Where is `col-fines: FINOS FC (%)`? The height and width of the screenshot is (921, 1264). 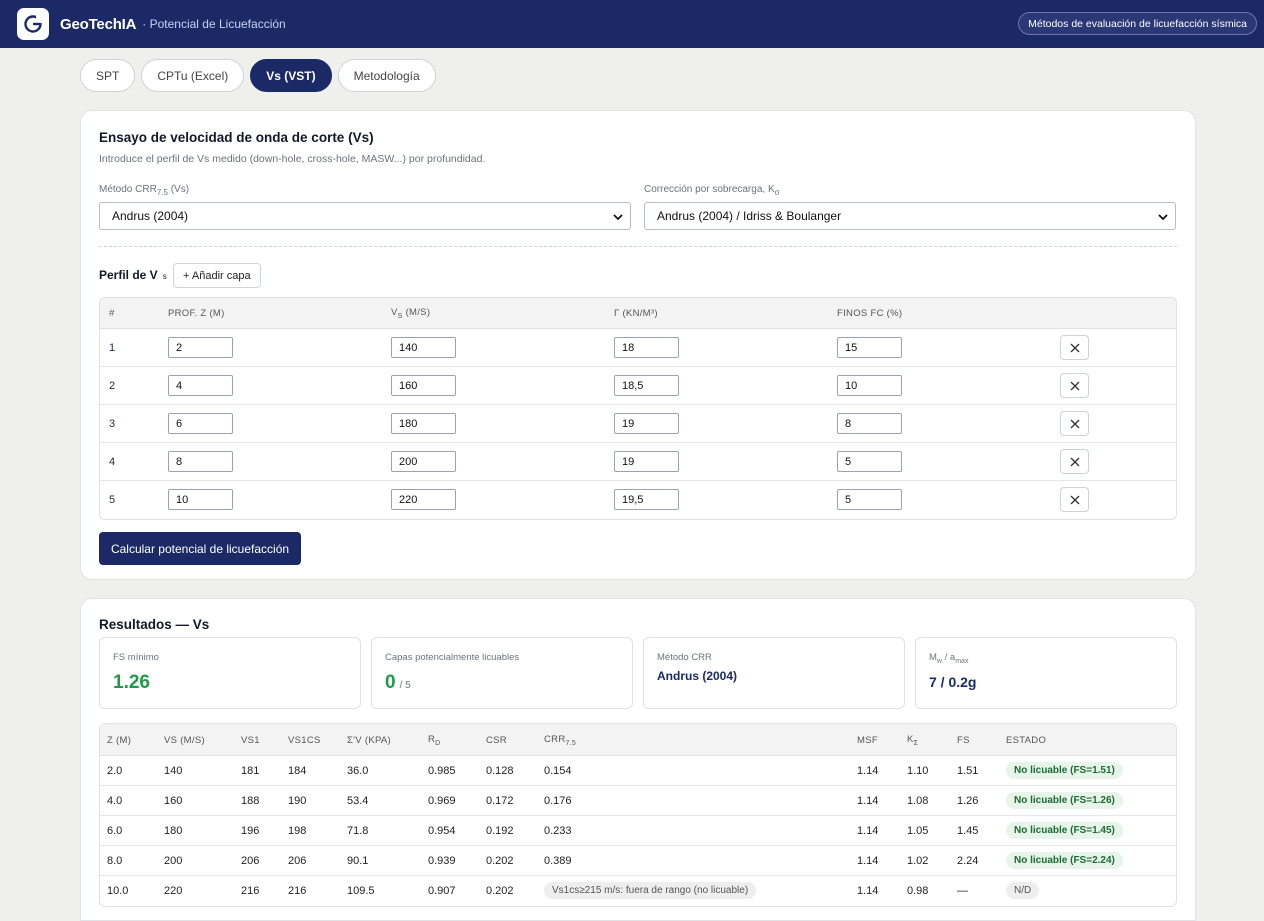
col-fines: FINOS FC (%) is located at coordinates (870, 313).